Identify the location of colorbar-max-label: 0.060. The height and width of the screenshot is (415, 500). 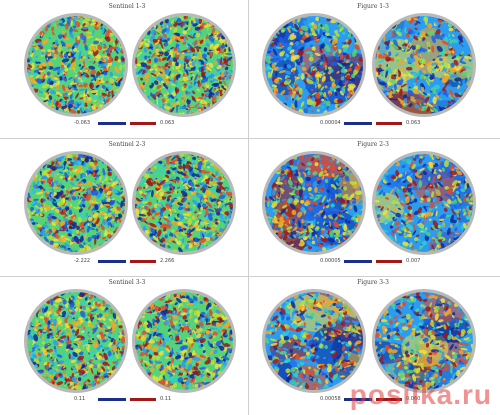
(413, 399).